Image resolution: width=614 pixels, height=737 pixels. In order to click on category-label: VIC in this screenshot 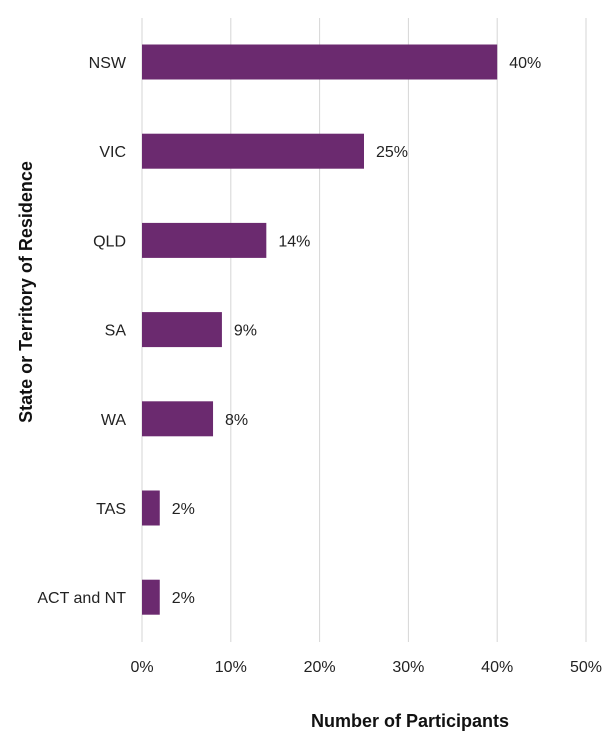, I will do `click(112, 152)`.